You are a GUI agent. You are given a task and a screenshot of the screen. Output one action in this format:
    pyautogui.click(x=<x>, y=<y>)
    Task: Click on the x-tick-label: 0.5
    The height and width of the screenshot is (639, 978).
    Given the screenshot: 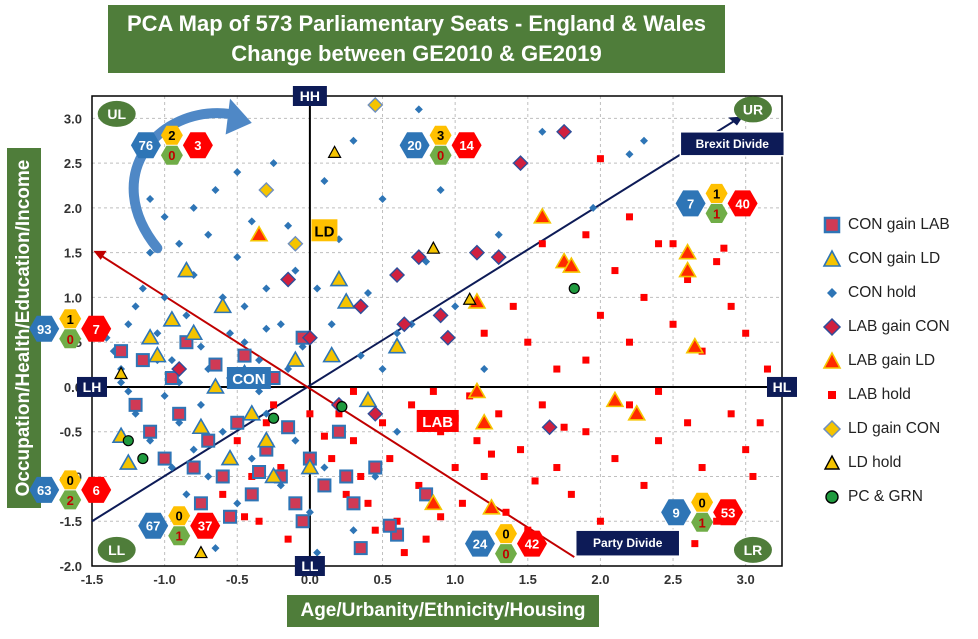 What is the action you would take?
    pyautogui.click(x=382, y=579)
    